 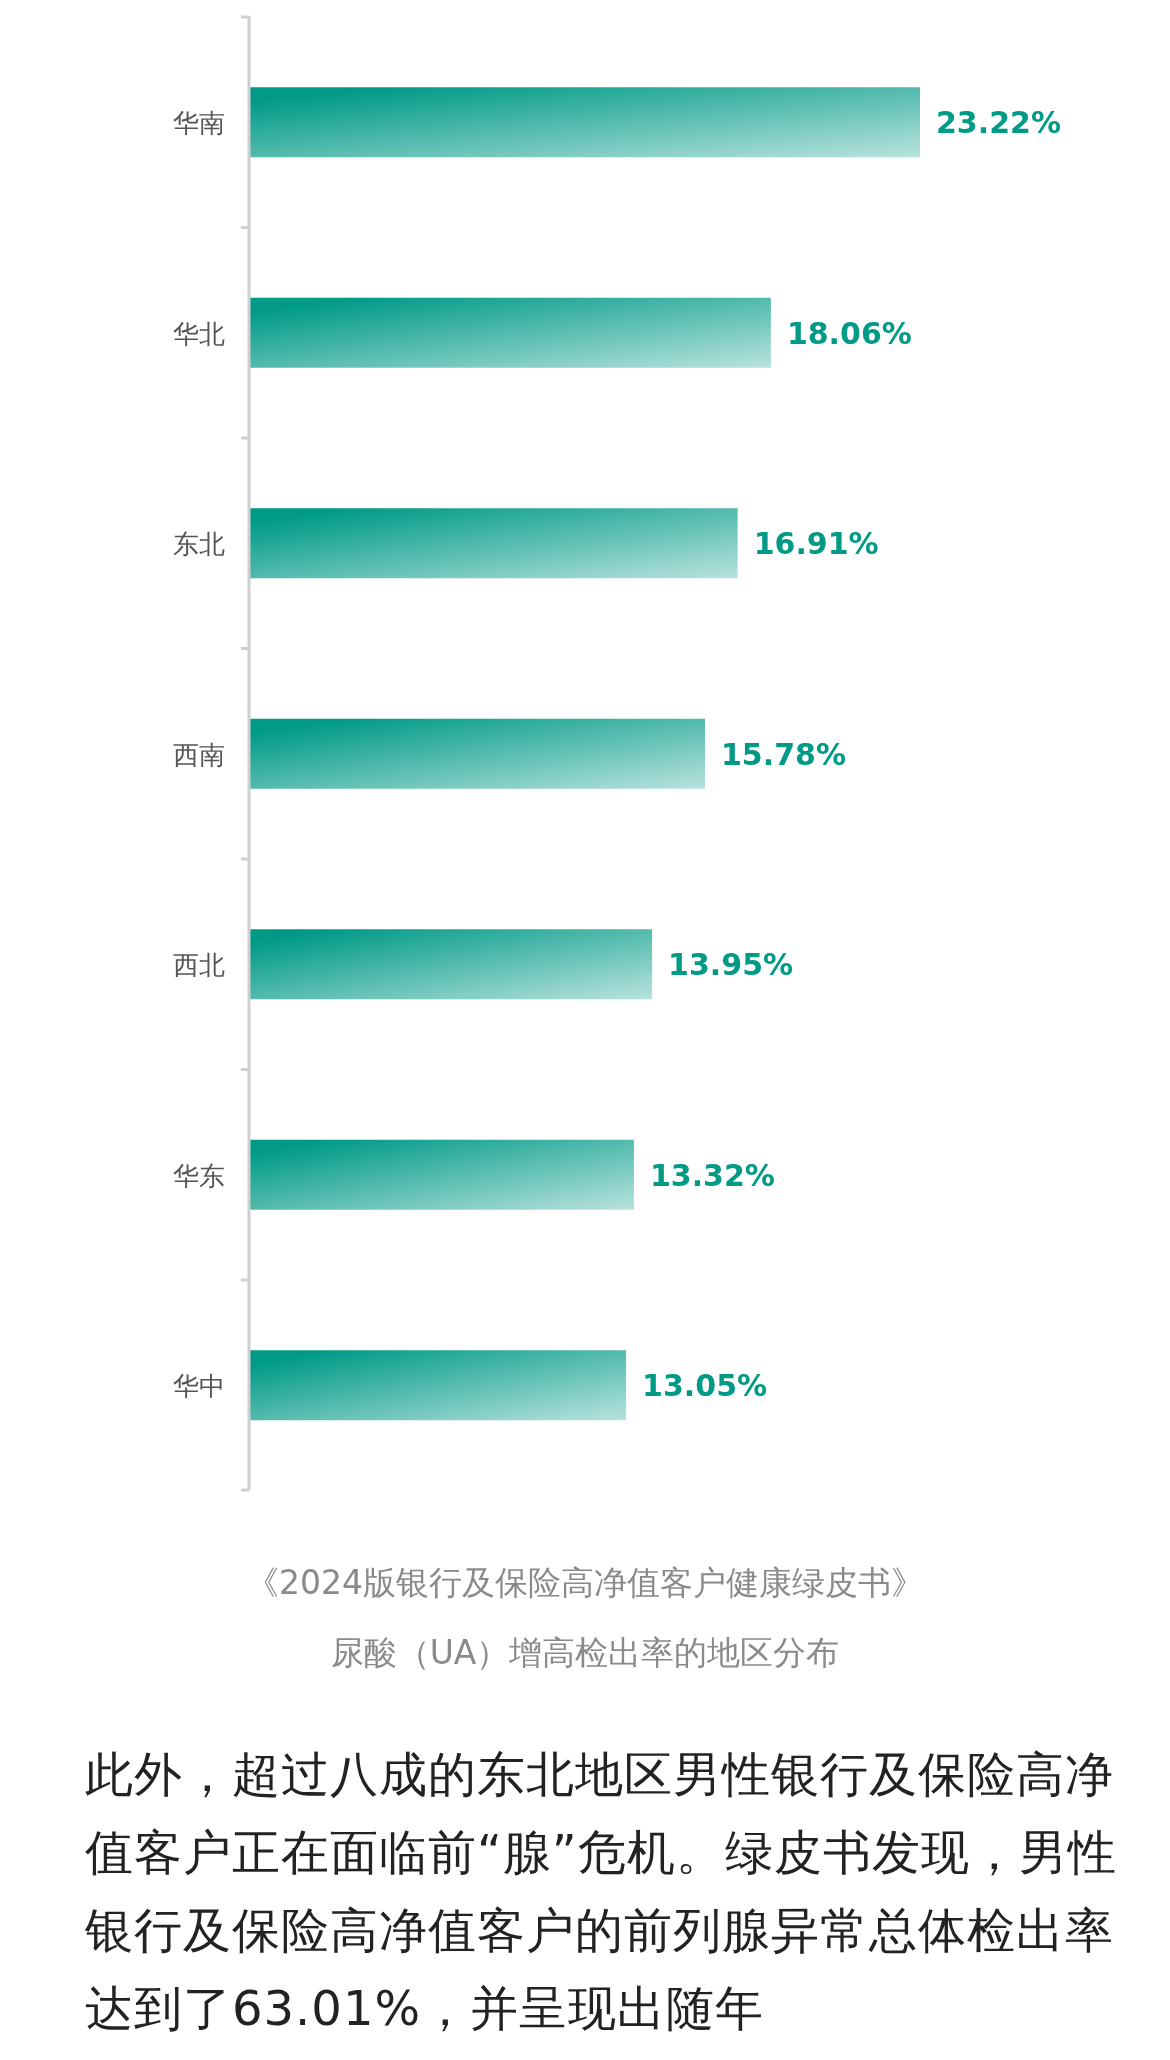 I want to click on y-tick-label: 西北, so click(x=199, y=965).